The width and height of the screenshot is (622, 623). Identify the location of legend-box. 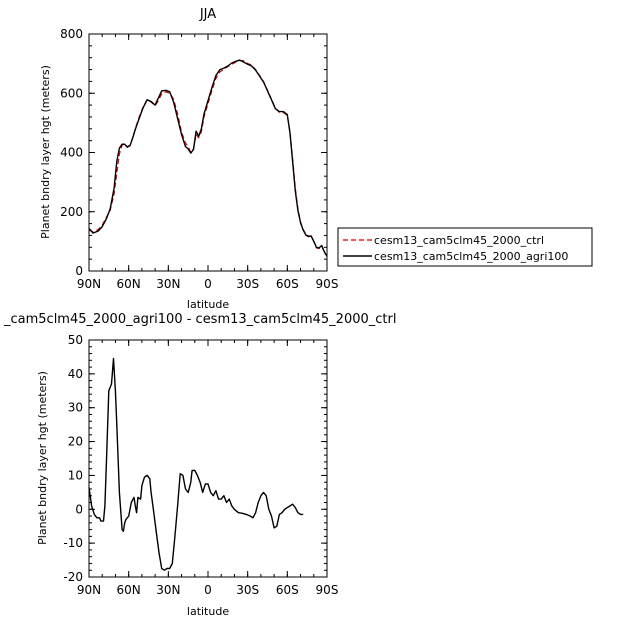
(465, 247).